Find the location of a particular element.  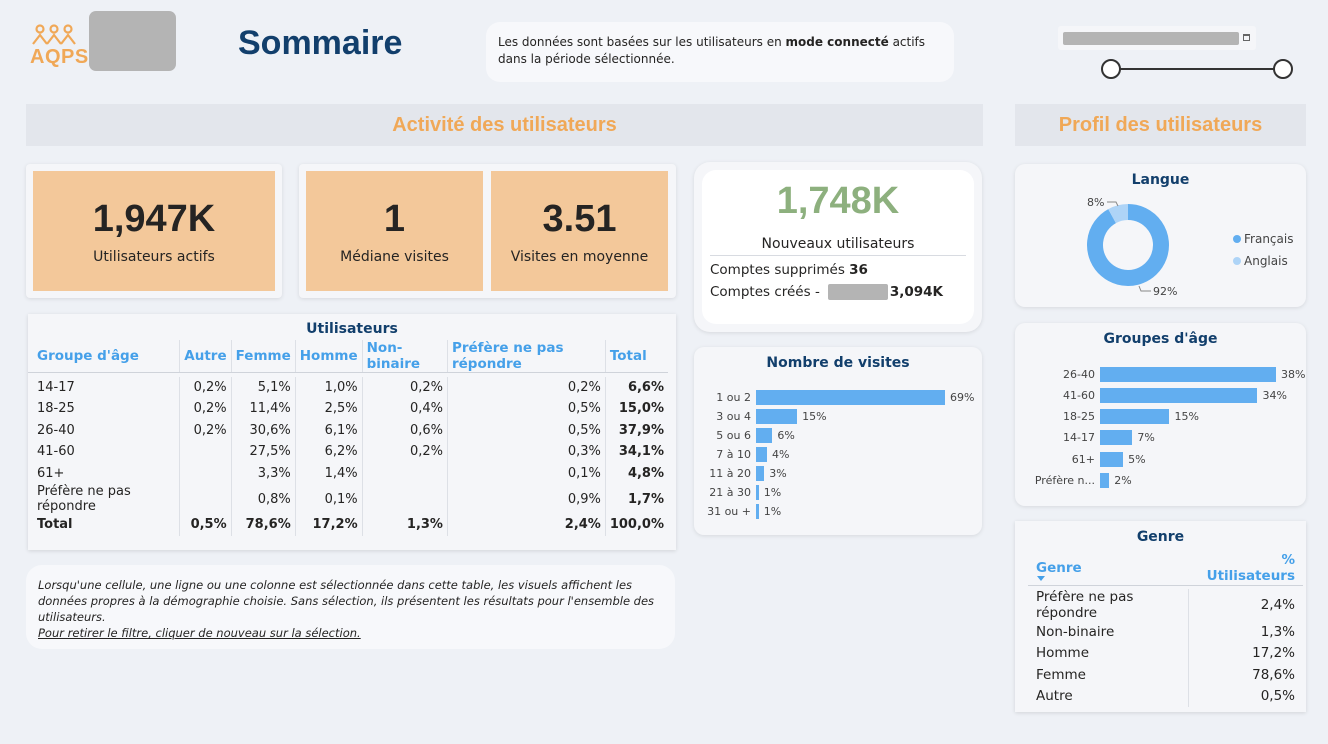

cell: 41-60 is located at coordinates (104, 452).